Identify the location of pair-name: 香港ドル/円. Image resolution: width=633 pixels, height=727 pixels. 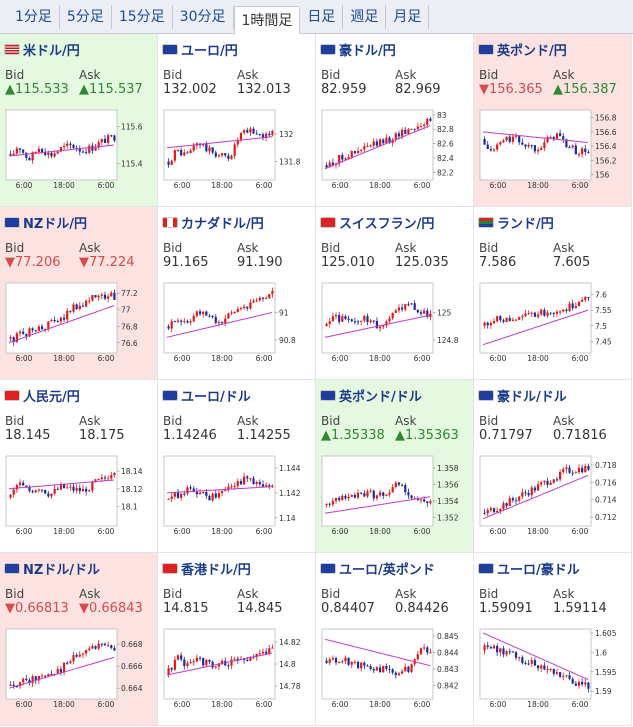
(216, 570).